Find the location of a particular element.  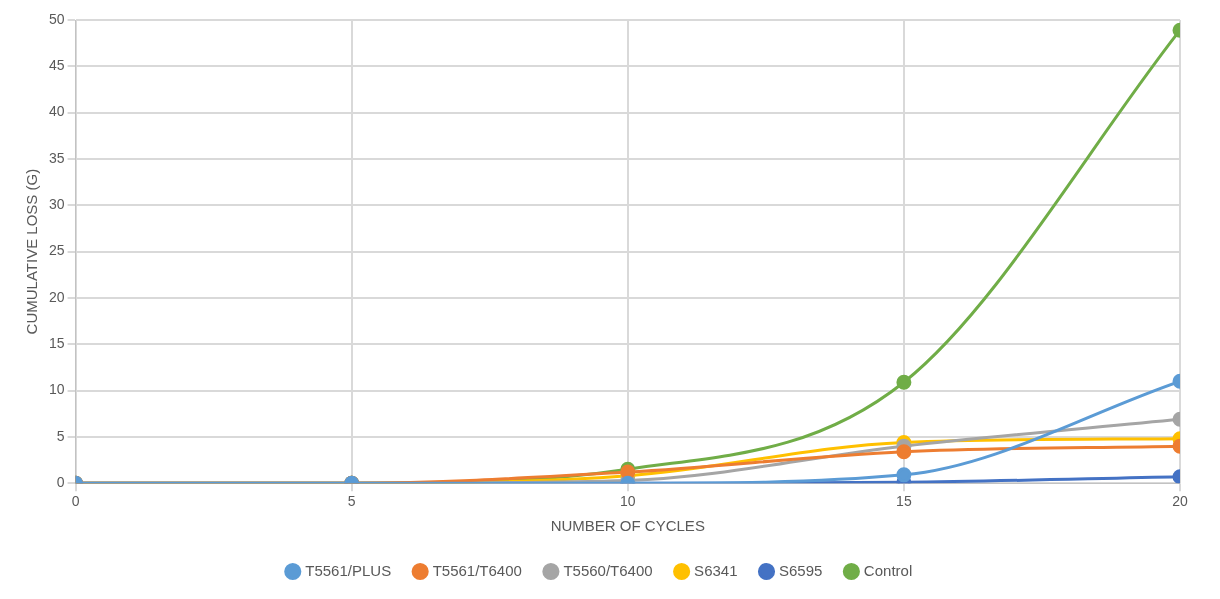

x-tick-label: 5 is located at coordinates (351, 501).